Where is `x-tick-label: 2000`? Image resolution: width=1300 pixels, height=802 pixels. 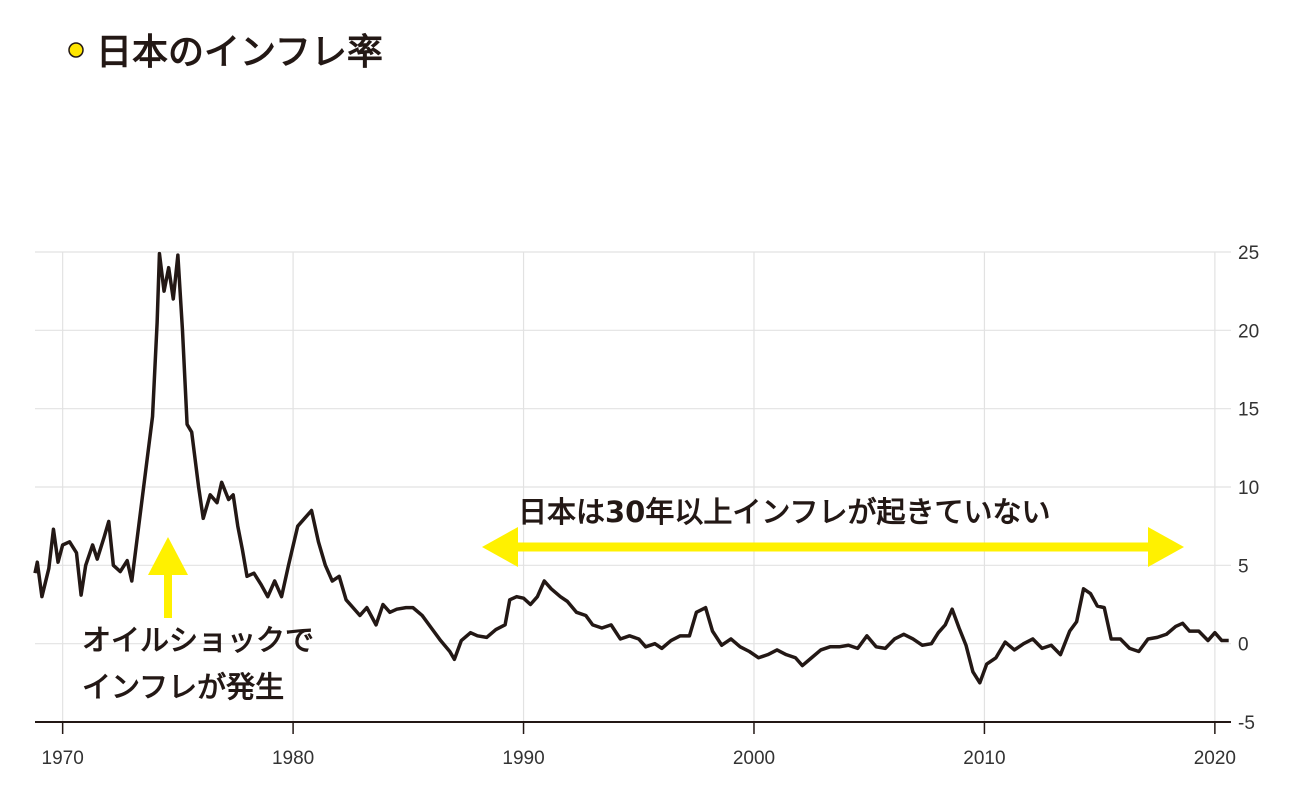 x-tick-label: 2000 is located at coordinates (754, 758).